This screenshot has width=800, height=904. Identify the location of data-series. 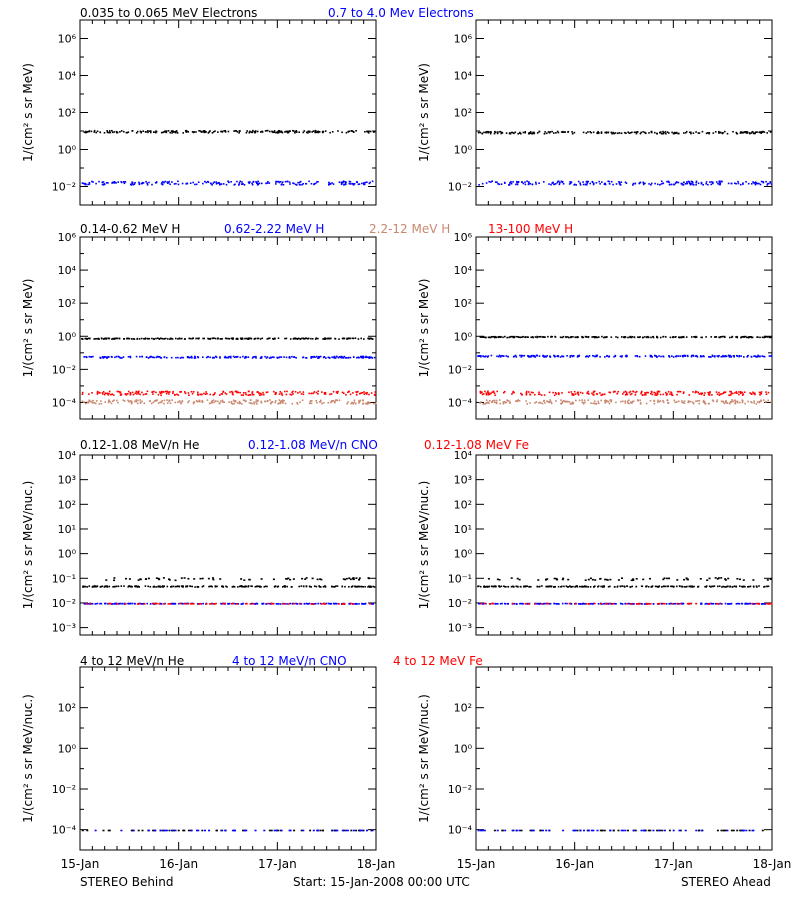
(229, 402).